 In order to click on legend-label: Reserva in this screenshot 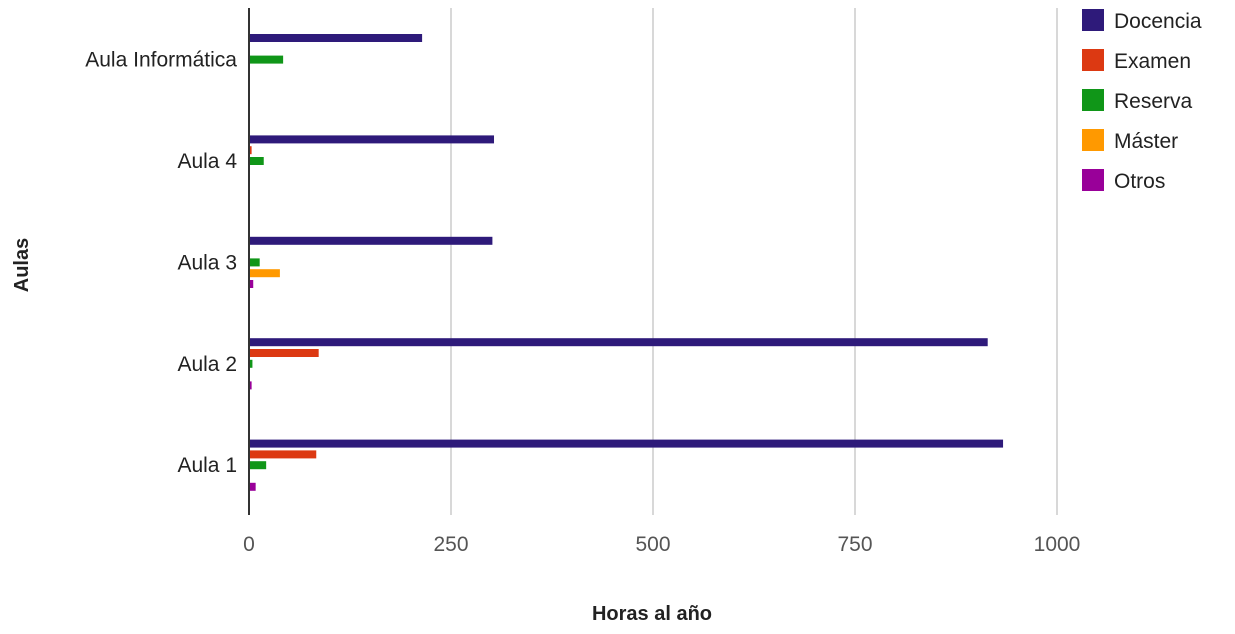, I will do `click(1153, 101)`.